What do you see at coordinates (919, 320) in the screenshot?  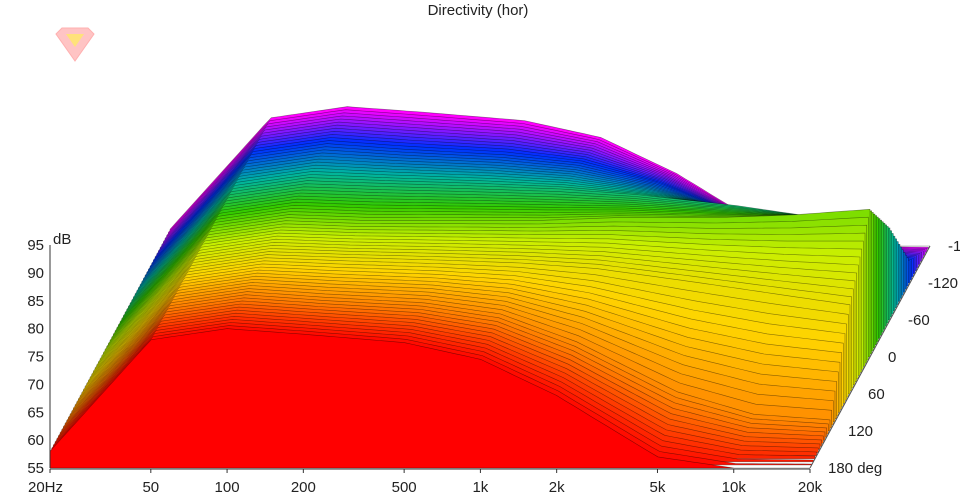 I see `angle-tick-label: -60` at bounding box center [919, 320].